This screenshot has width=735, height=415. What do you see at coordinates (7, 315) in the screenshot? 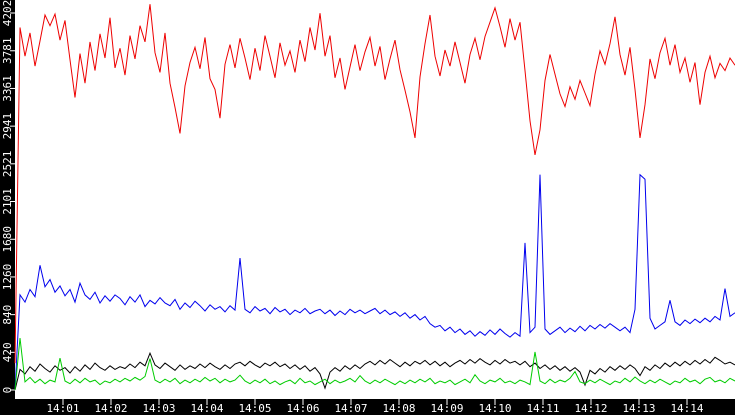
I see `y-axis-tick-label: 840` at bounding box center [7, 315].